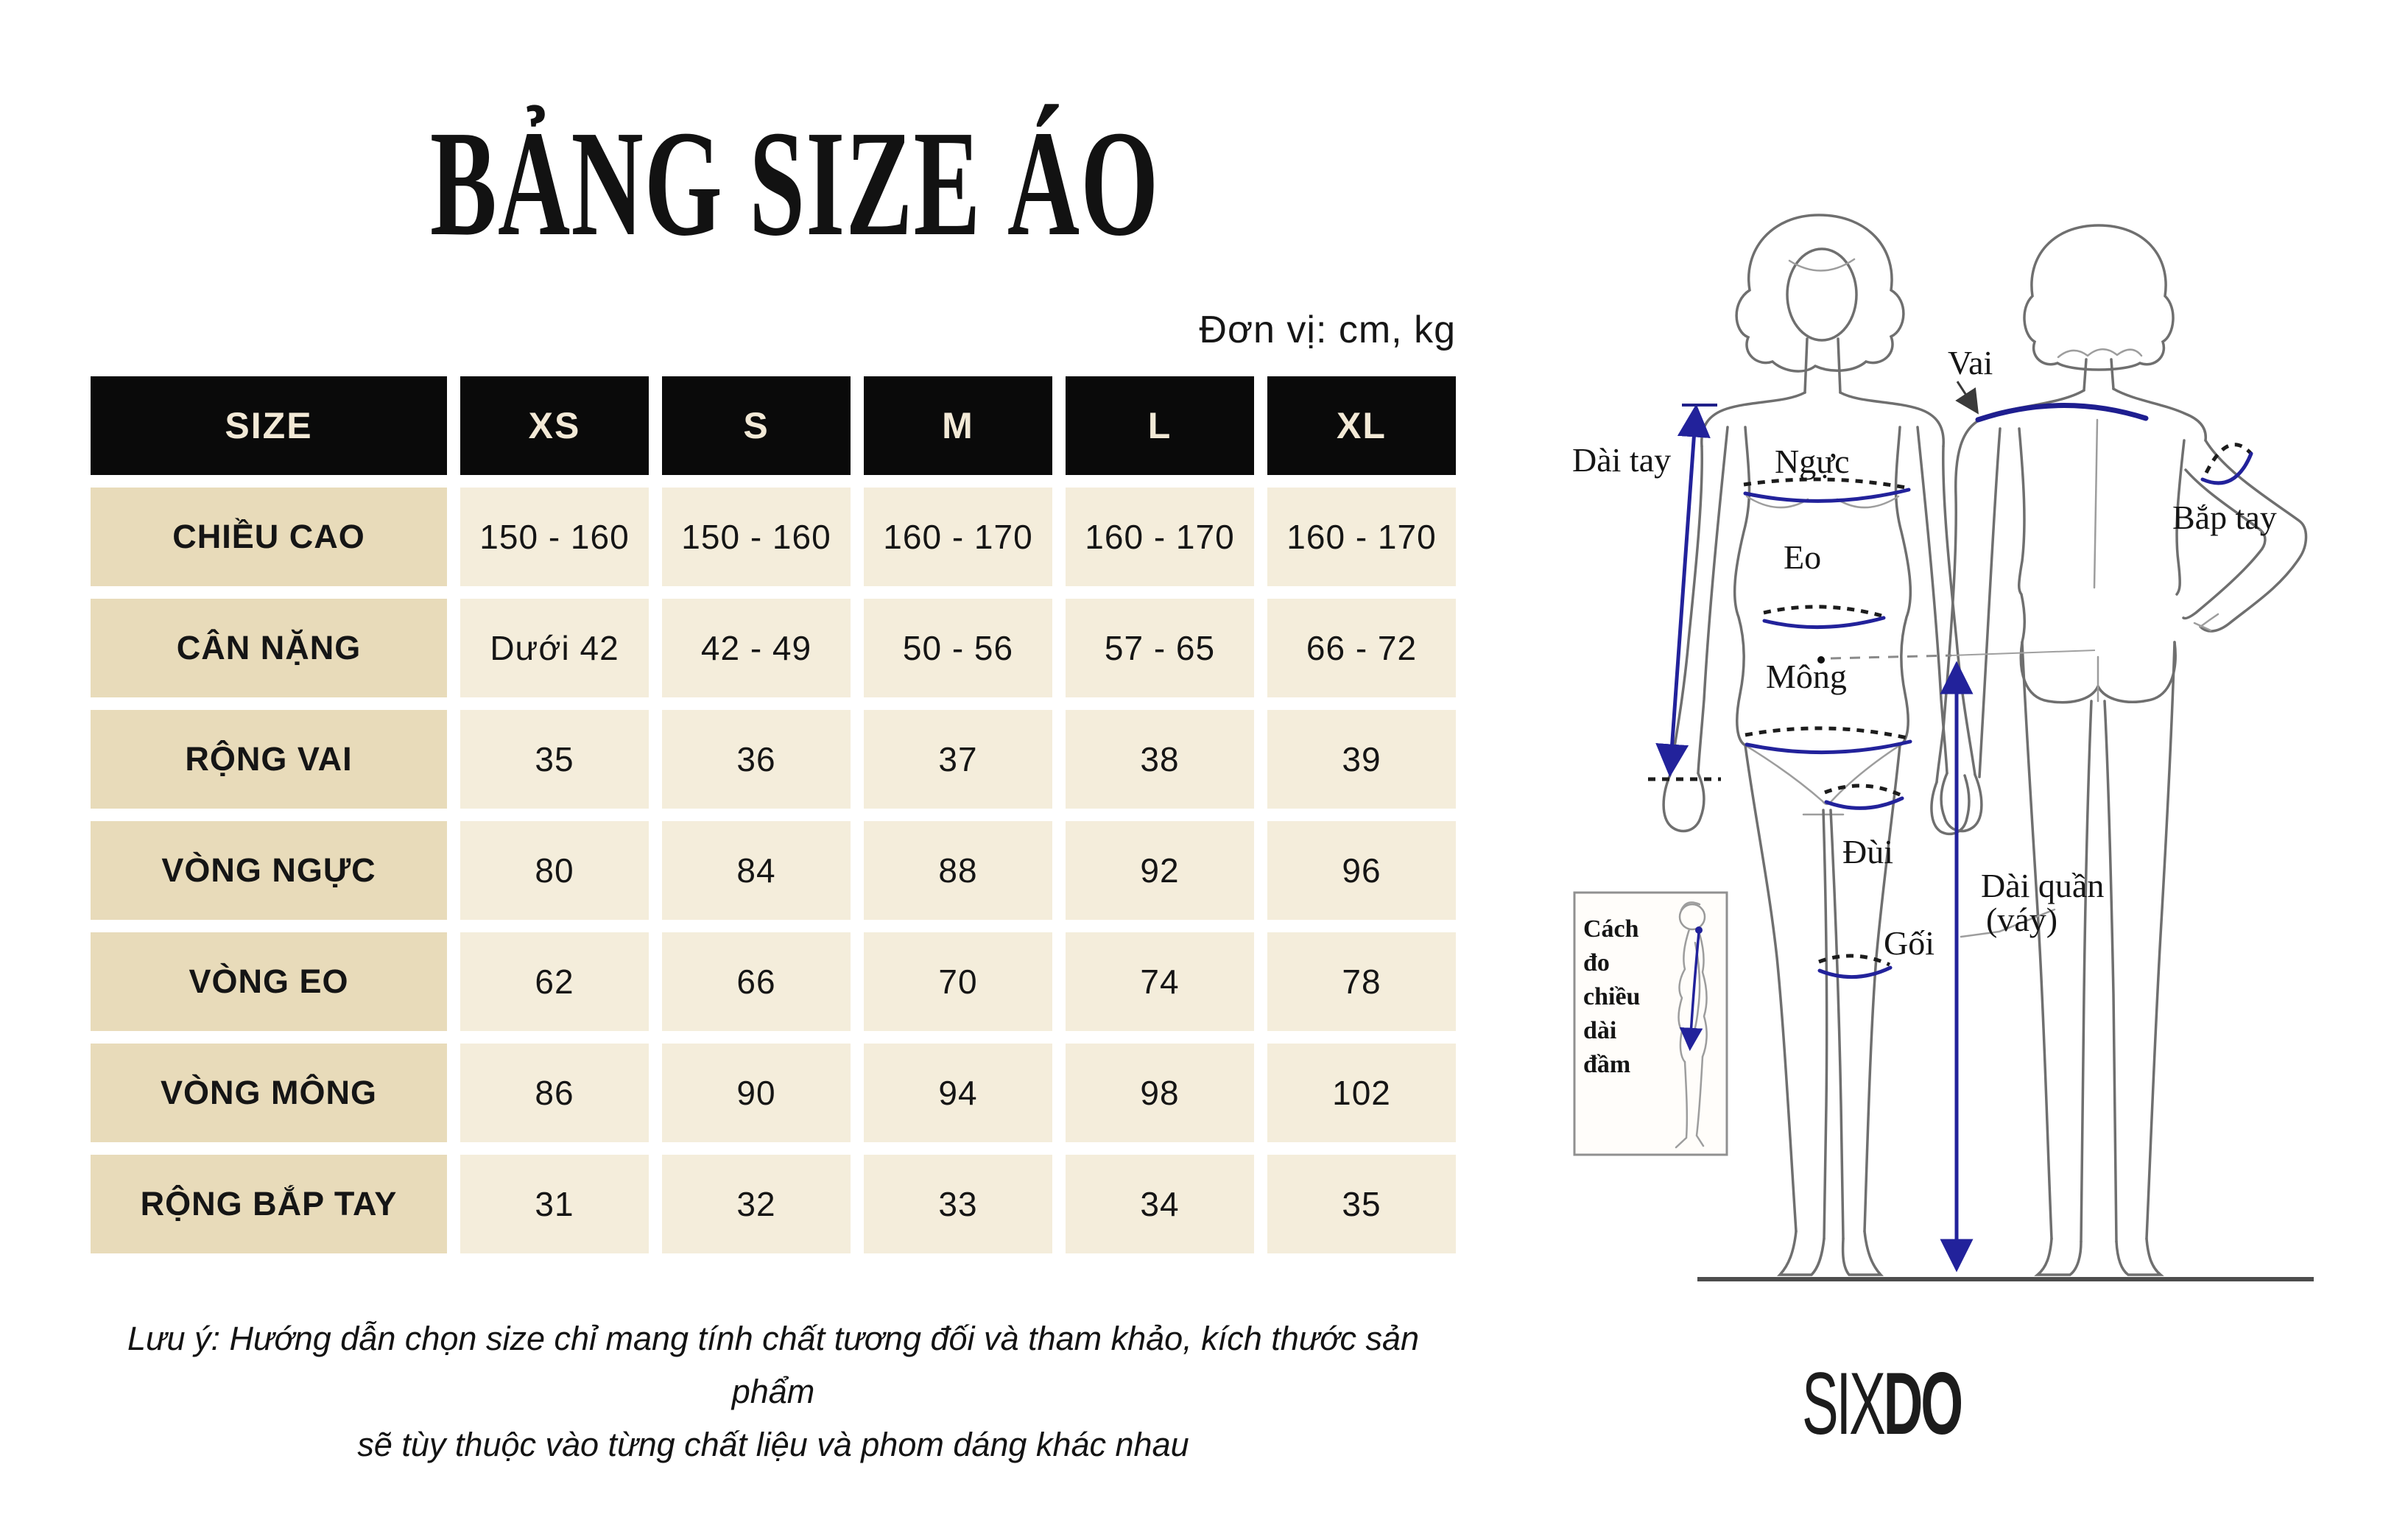 This screenshot has width=2408, height=1534. I want to click on label-dui: Đùi, so click(1867, 851).